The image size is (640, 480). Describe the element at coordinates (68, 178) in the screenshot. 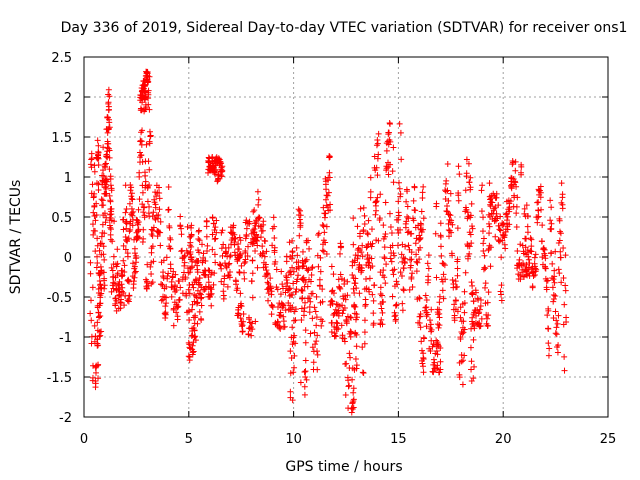

I see `y-tick-label: 1` at that location.